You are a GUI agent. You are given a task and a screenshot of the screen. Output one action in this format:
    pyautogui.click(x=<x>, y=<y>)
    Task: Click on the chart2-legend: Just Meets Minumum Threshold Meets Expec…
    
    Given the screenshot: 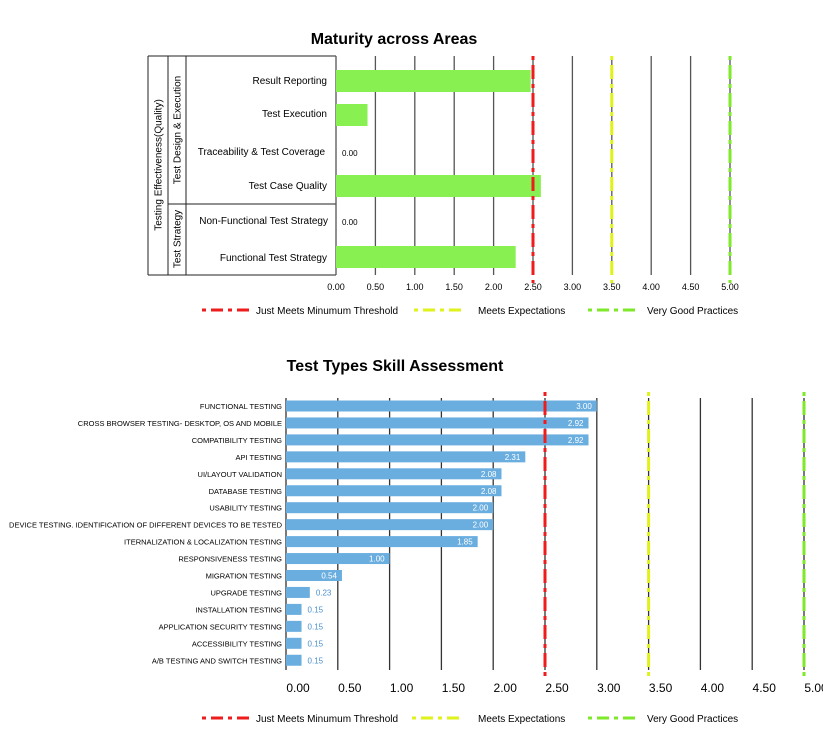 What is the action you would take?
    pyautogui.click(x=470, y=719)
    